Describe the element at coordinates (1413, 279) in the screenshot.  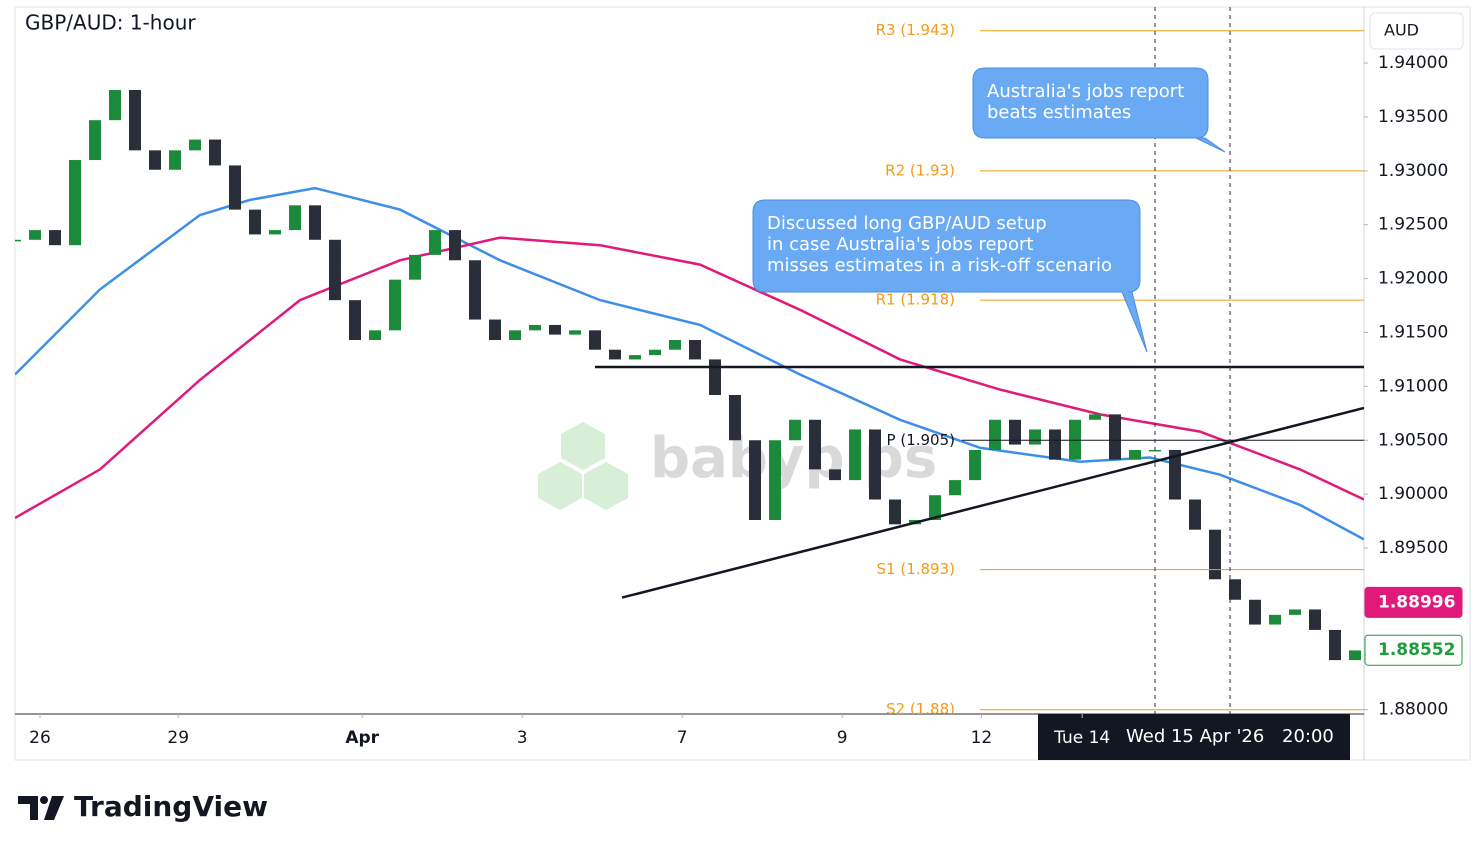
I see `y-tick-label: 1.92000` at that location.